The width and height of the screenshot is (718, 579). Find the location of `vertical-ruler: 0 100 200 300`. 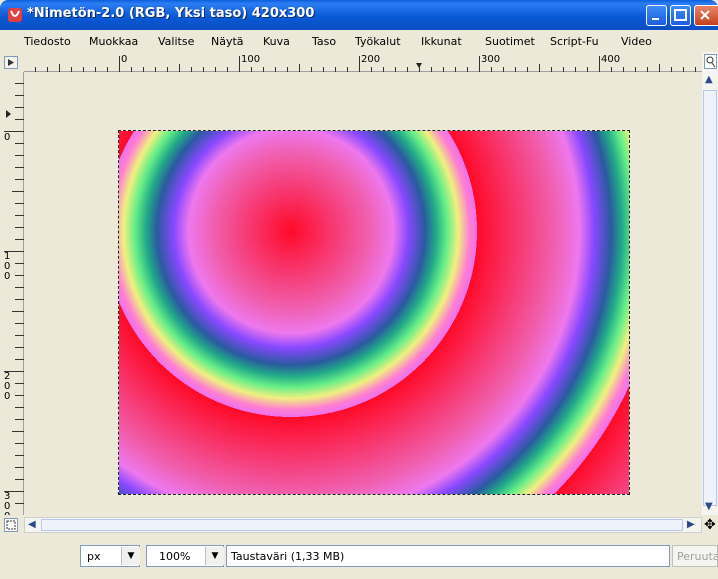

vertical-ruler: 0 100 200 300 is located at coordinates (12, 297).